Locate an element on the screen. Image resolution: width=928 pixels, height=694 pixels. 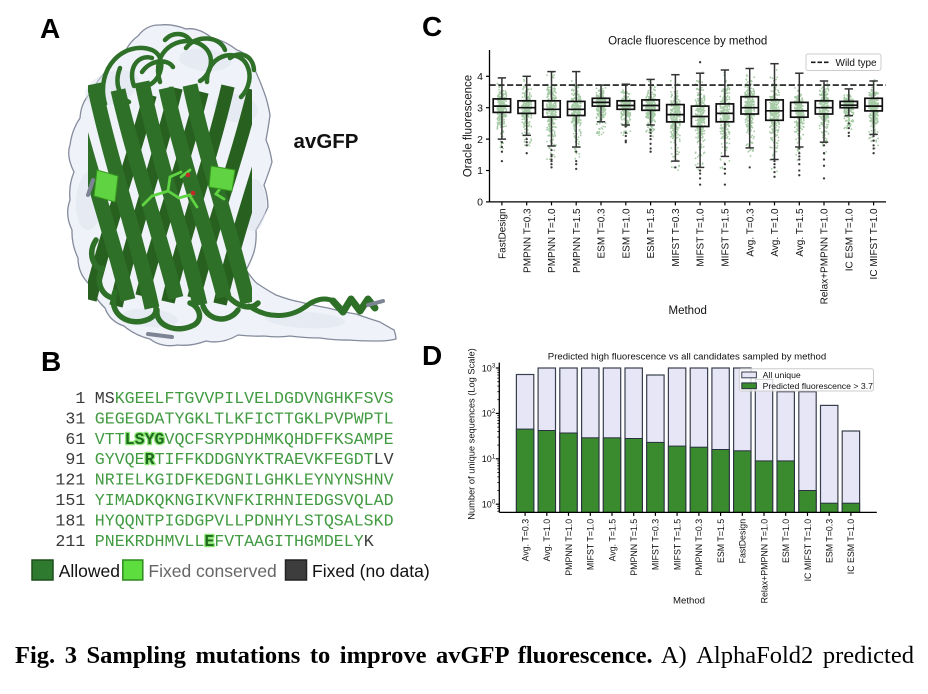
svg-text: Fixed (no data) is located at coordinates (371, 571).